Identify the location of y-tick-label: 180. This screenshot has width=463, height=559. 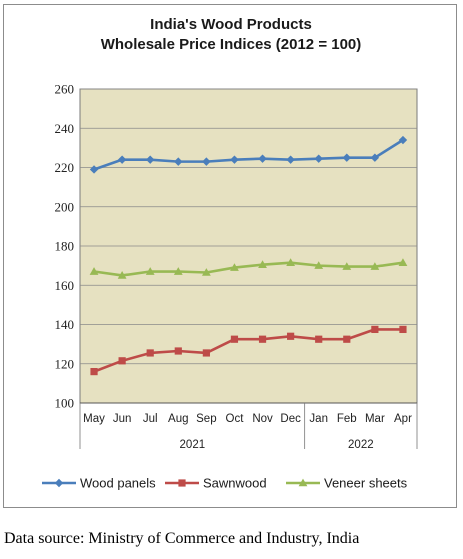
(65, 246).